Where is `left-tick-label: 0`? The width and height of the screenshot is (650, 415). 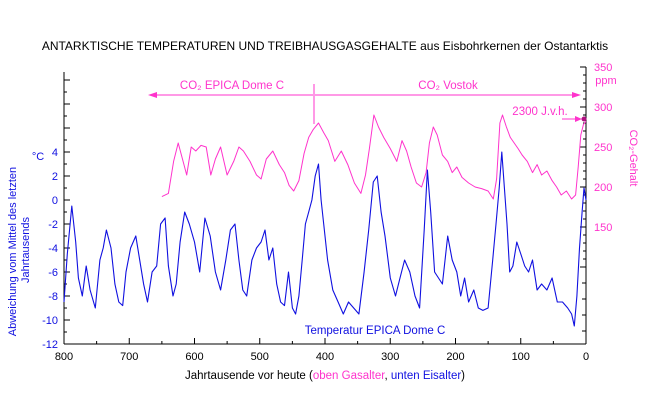 left-tick-label: 0 is located at coordinates (55, 201).